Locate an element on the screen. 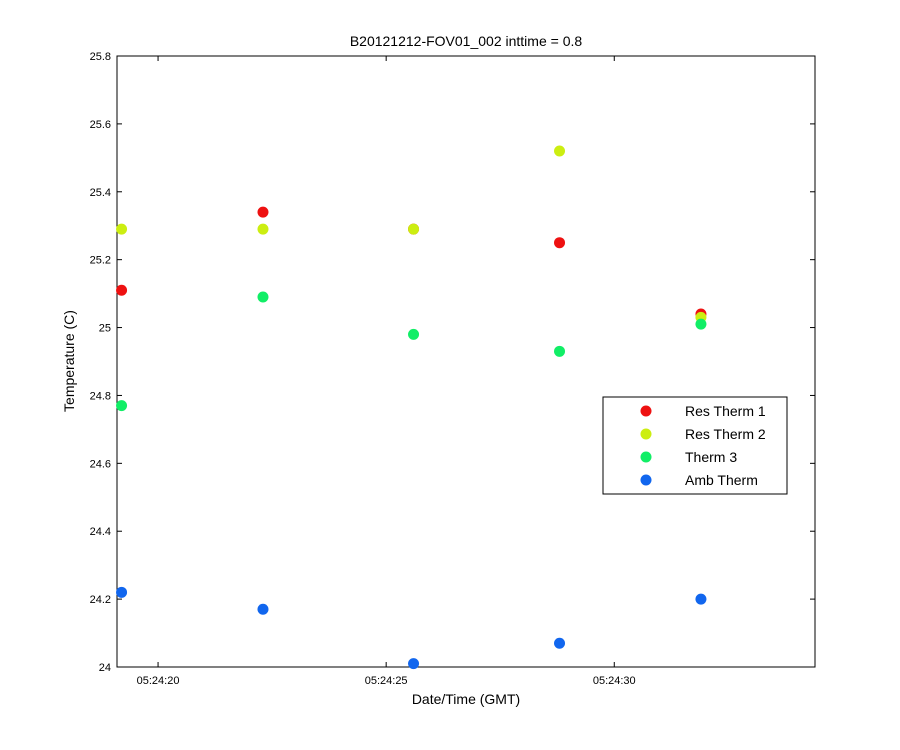 This screenshot has width=900, height=750. y-tick-label: 25.8 is located at coordinates (100, 57).